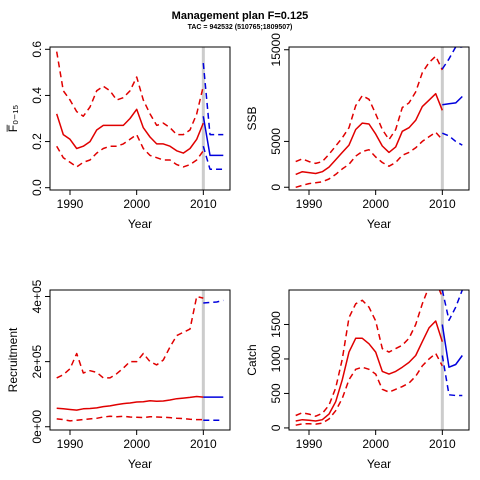 This screenshot has width=480, height=480. Describe the element at coordinates (276, 393) in the screenshot. I see `y-tick-label: 500` at that location.